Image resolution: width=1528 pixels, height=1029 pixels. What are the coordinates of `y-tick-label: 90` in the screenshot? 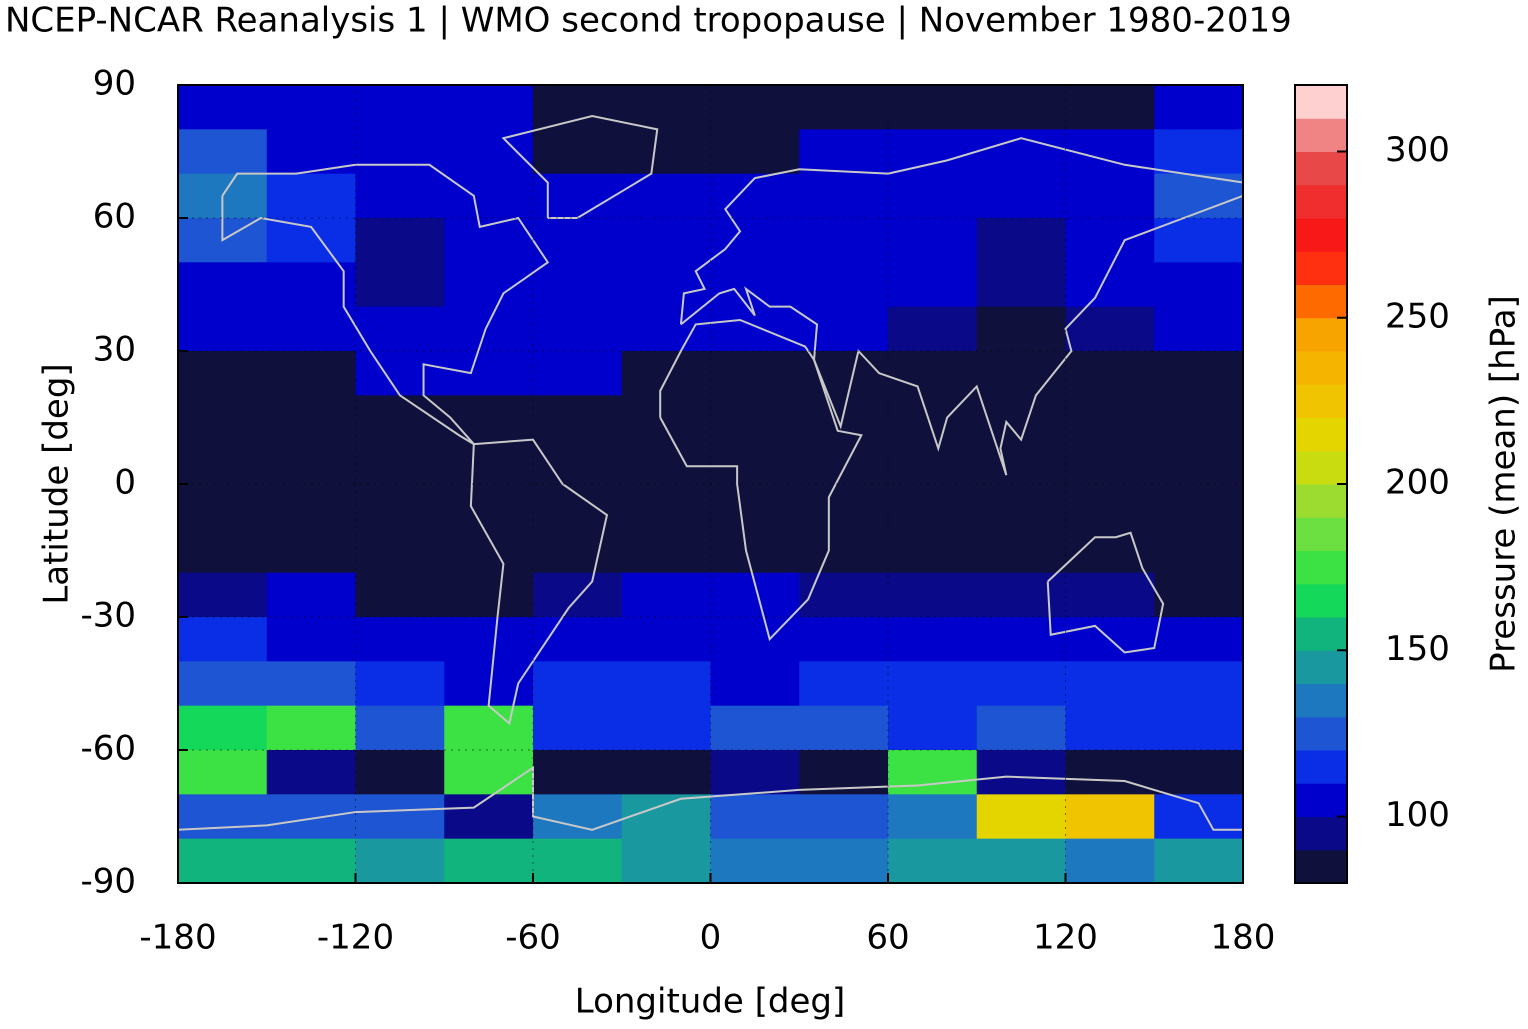 It's located at (114, 84).